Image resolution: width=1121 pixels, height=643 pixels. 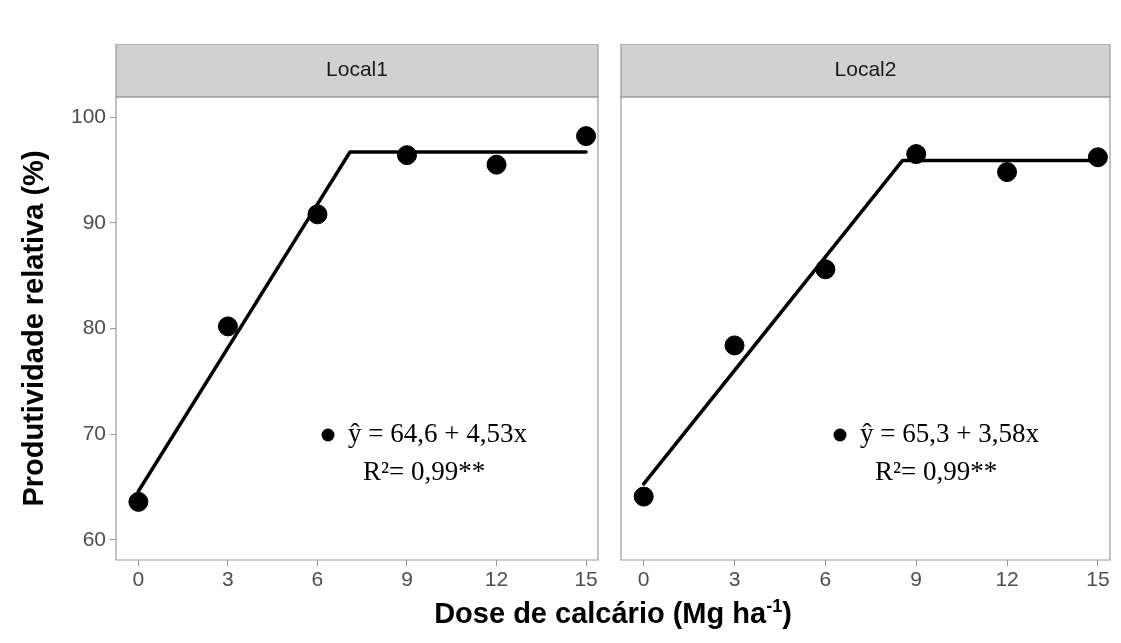 What do you see at coordinates (357, 69) in the screenshot?
I see `chart-title: Local1` at bounding box center [357, 69].